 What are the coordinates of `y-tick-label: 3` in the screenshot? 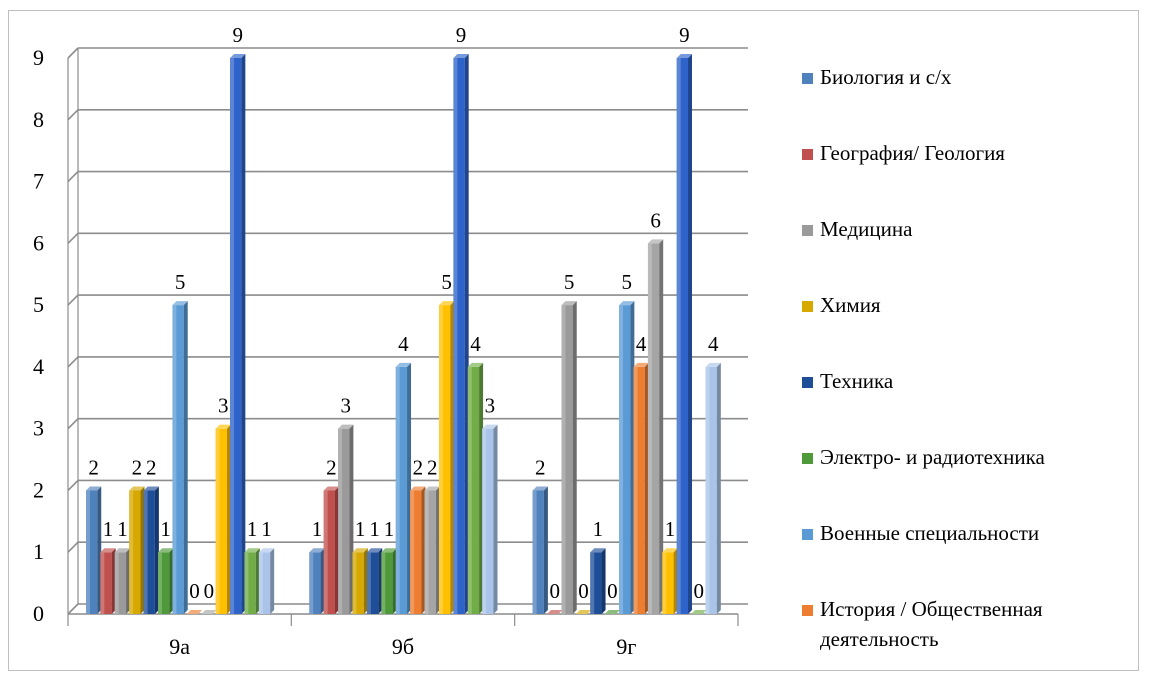 It's located at (38, 428).